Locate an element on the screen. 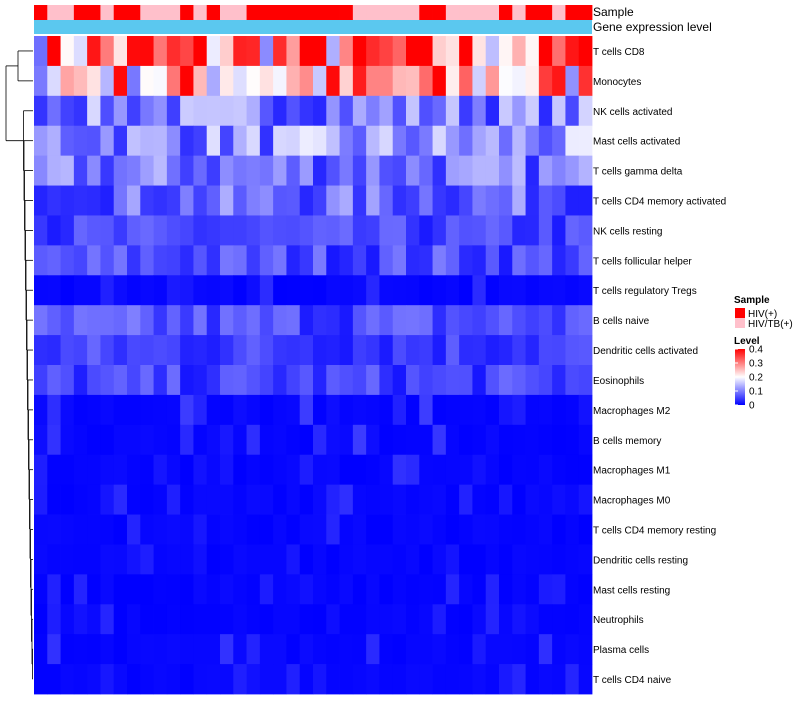 This screenshot has height=705, width=800. row-label: Macrophages M1 is located at coordinates (632, 471).